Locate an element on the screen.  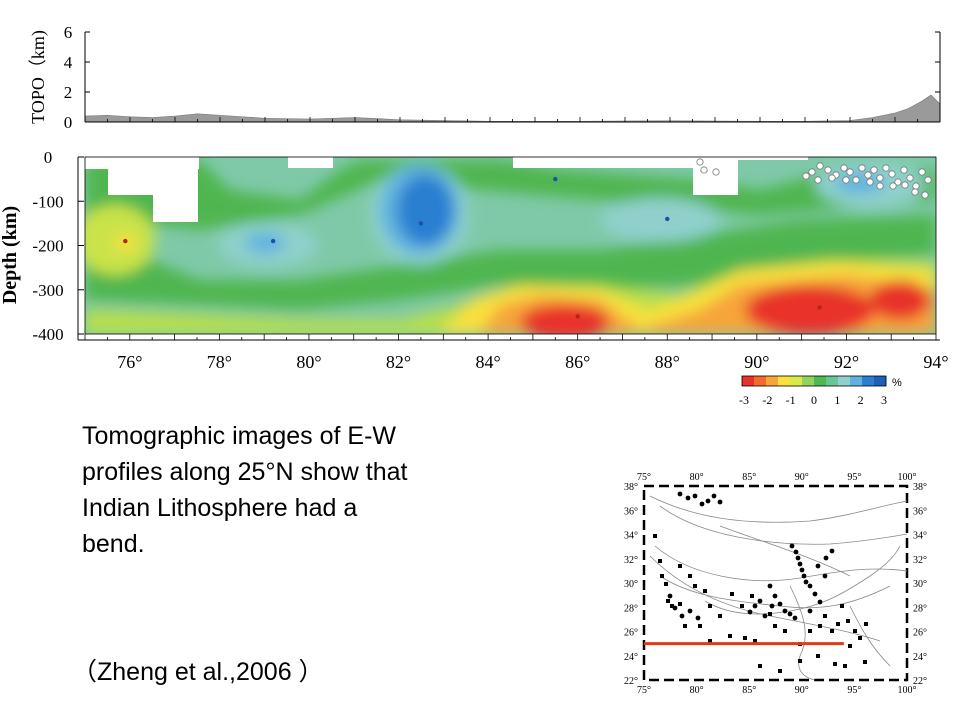
topo-panel: 0 2 4 6 TOPO（km) is located at coordinates (484, 77).